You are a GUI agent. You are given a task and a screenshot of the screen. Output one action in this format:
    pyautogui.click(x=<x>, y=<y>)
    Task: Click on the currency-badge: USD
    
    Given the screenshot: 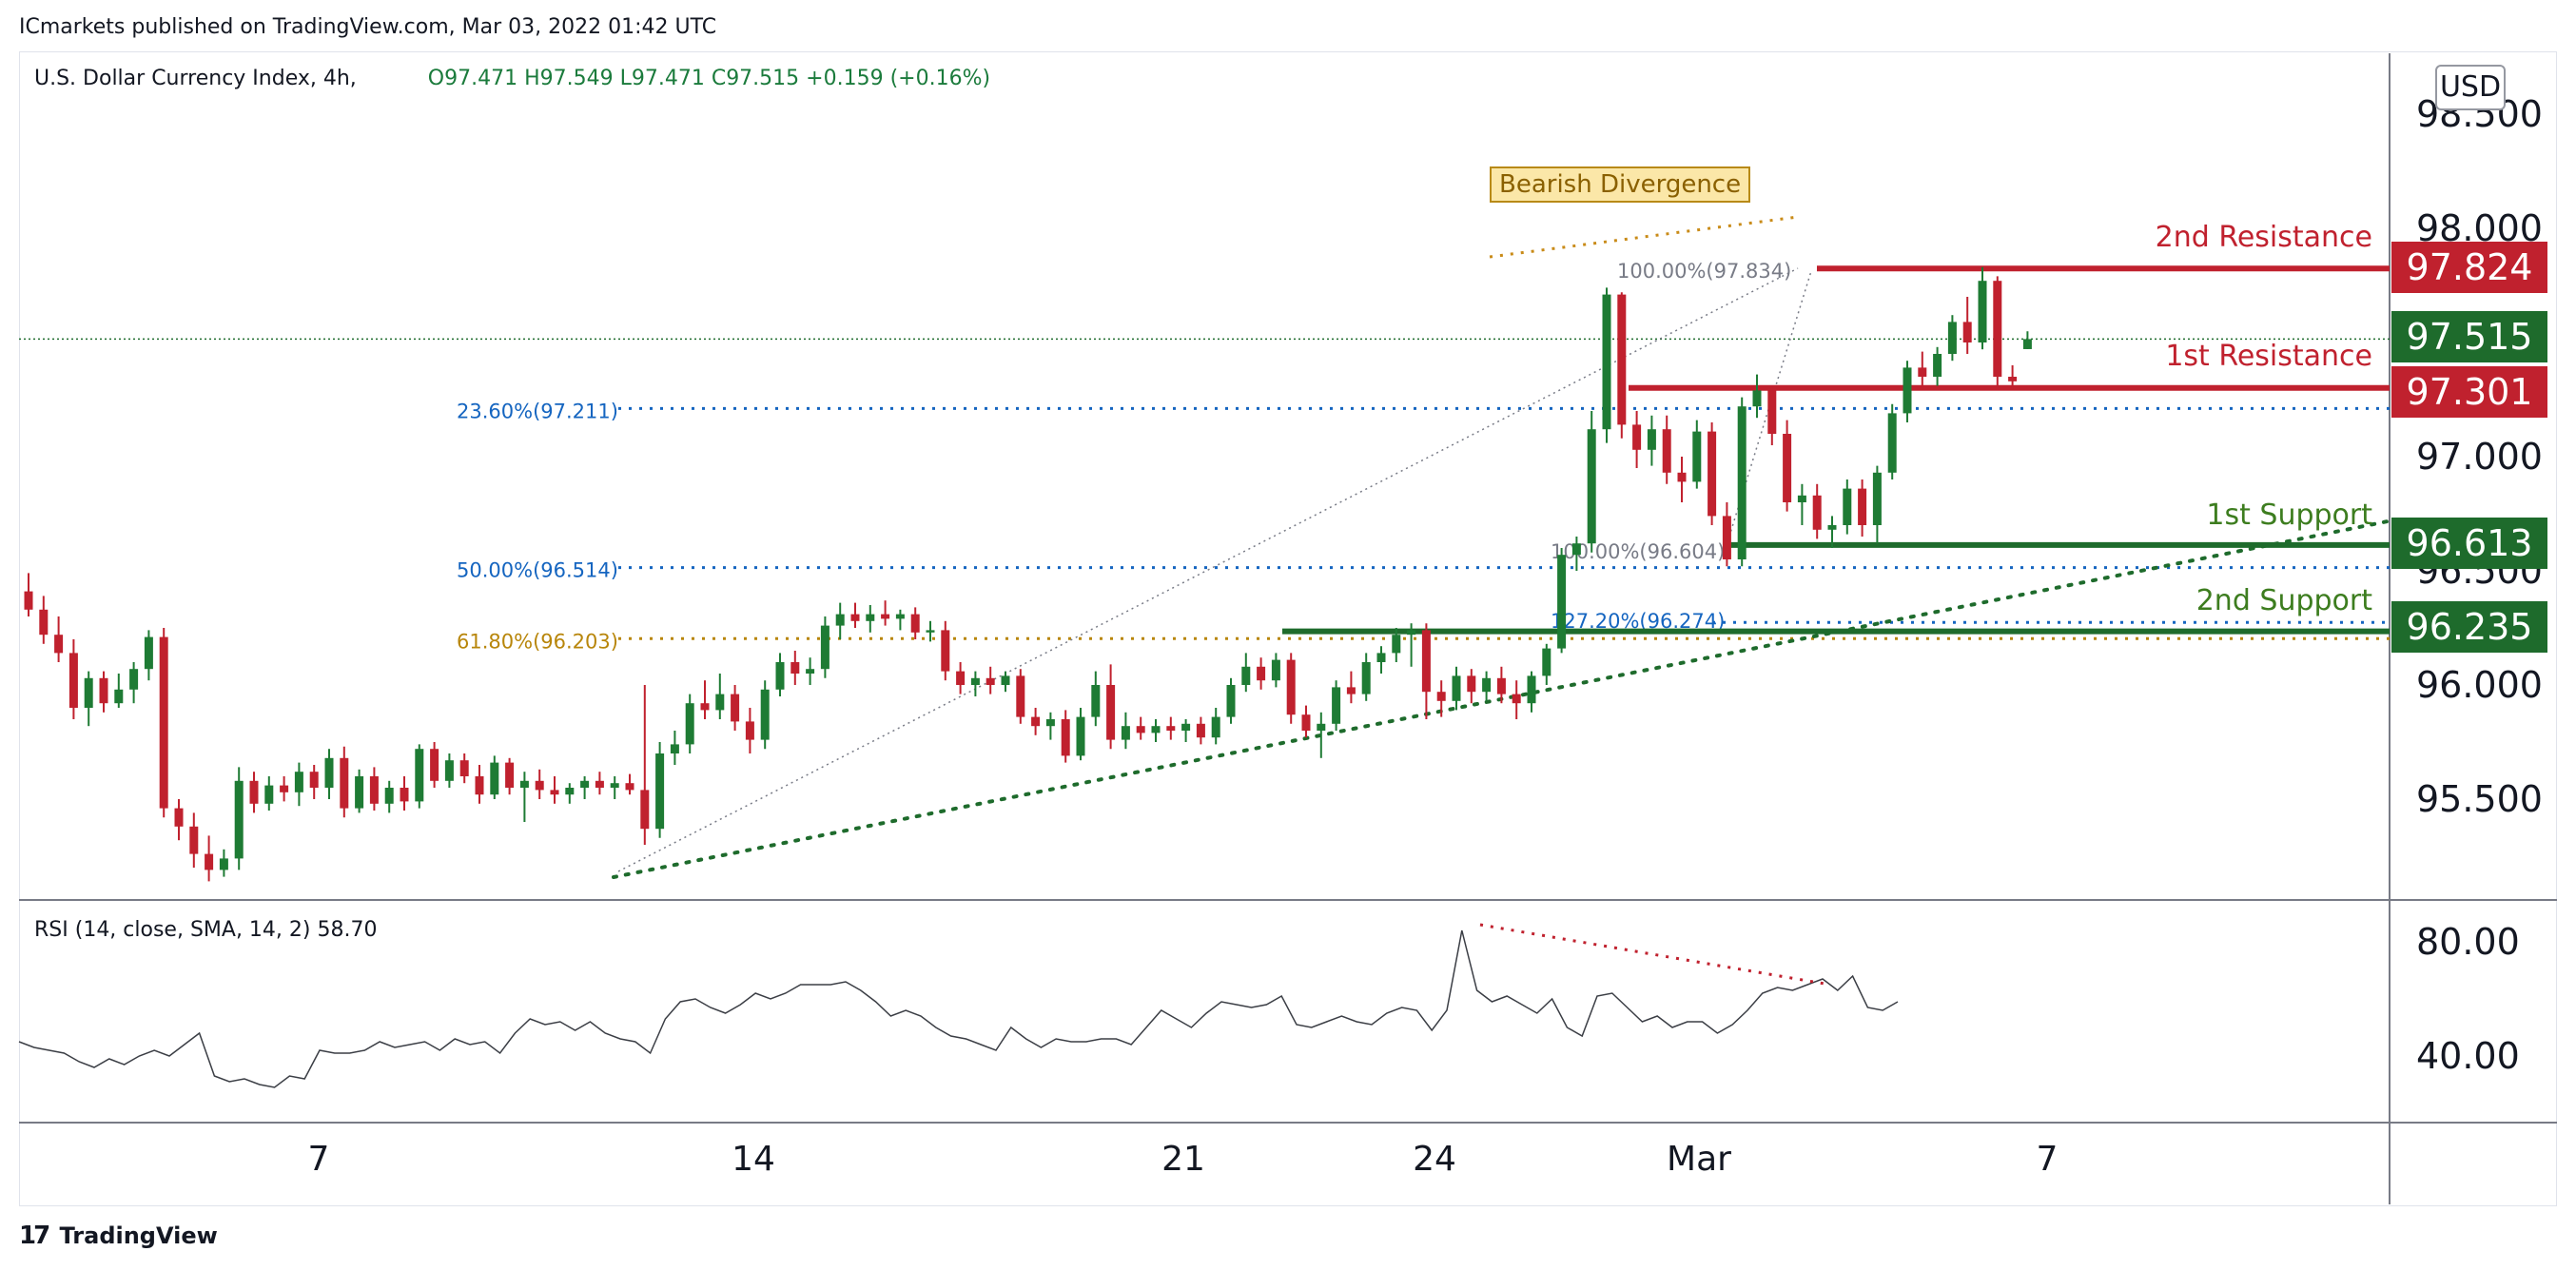 What is the action you would take?
    pyautogui.click(x=2470, y=87)
    